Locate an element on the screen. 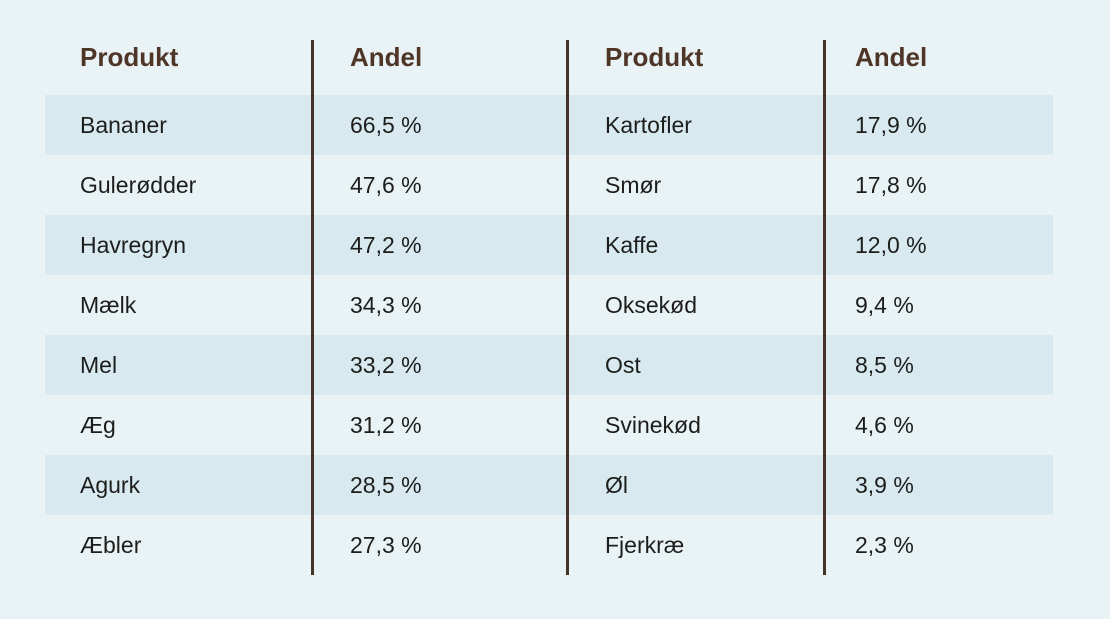 Image resolution: width=1110 pixels, height=619 pixels. product-cell: Mel is located at coordinates (99, 364).